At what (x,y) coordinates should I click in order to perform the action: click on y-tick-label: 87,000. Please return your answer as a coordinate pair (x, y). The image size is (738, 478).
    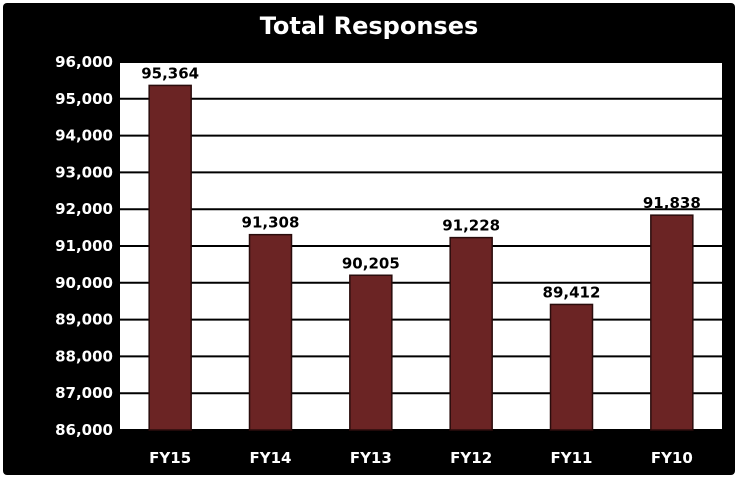
    Looking at the image, I should click on (84, 393).